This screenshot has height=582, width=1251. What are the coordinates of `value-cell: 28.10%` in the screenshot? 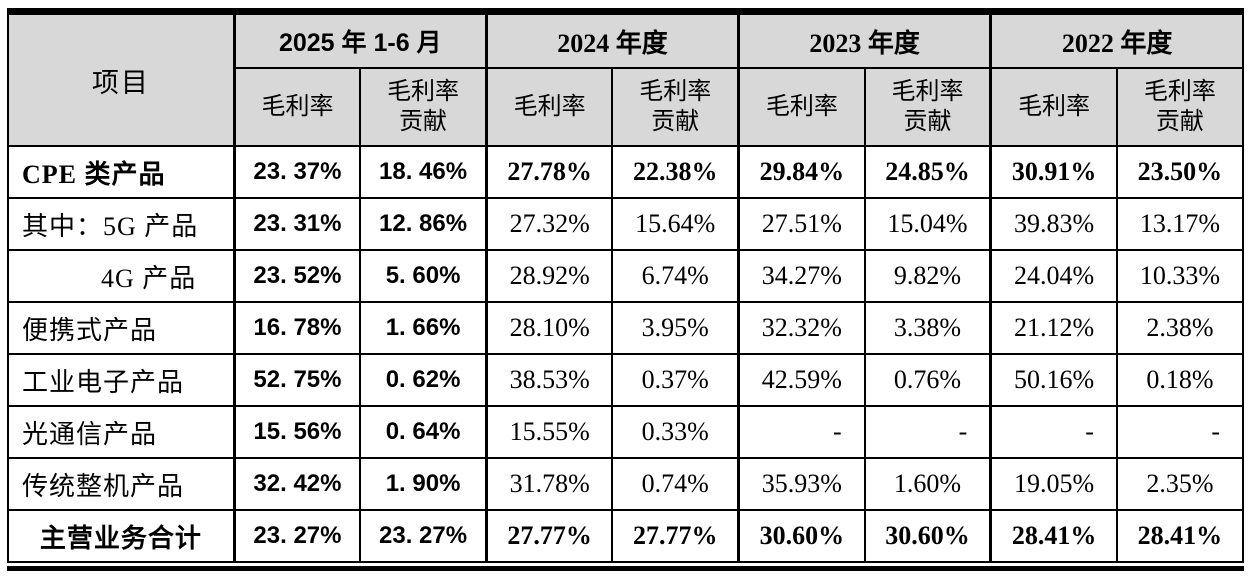 It's located at (549, 328).